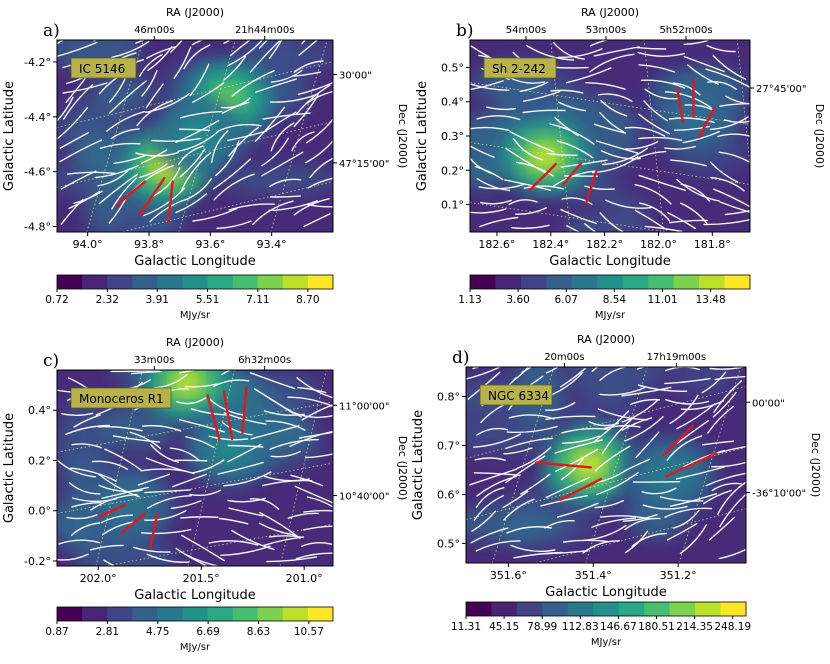 This screenshot has width=830, height=664. Describe the element at coordinates (39, 511) in the screenshot. I see `y-tick-label: 0.0°` at that location.